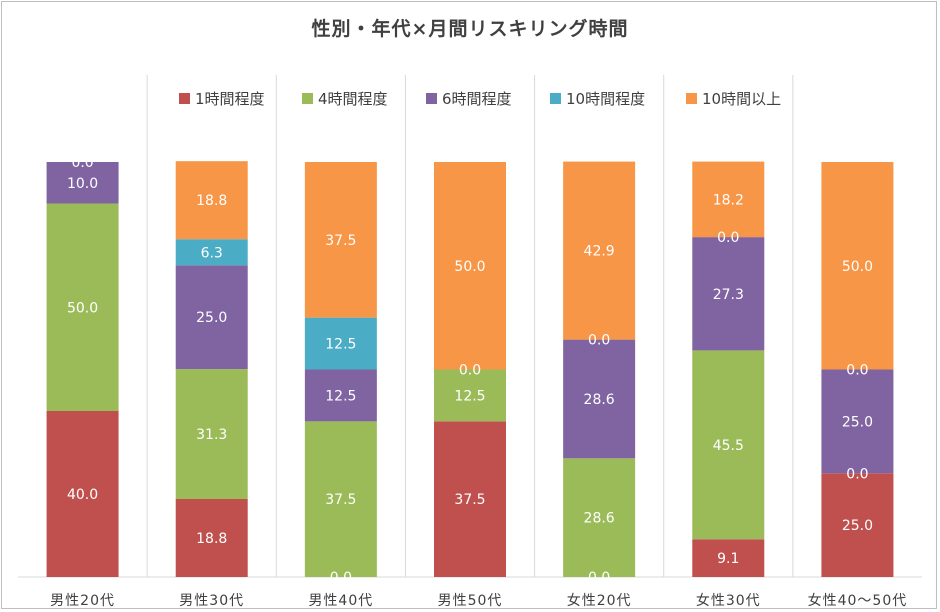  I want to click on data-label-5-1: 0.0, so click(599, 578).